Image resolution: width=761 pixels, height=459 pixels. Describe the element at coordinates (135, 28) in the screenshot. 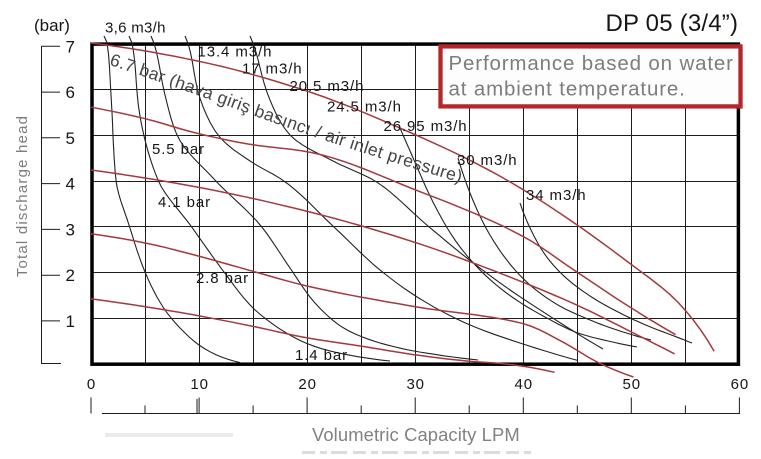

I see `svg-text: 3,6 m3/h` at that location.